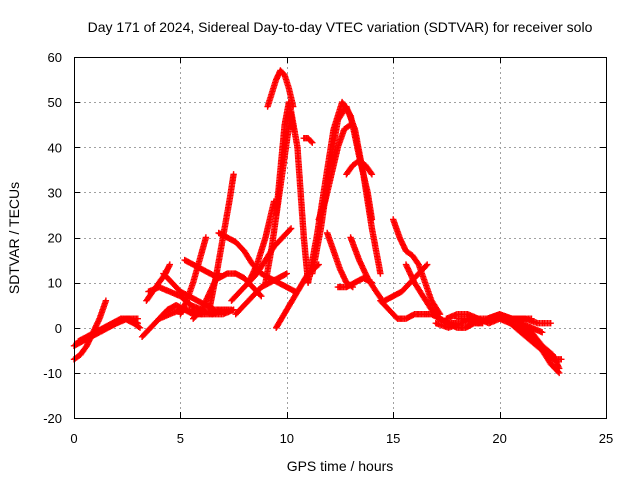  What do you see at coordinates (55, 283) in the screenshot?
I see `y-tick-label: 10` at bounding box center [55, 283].